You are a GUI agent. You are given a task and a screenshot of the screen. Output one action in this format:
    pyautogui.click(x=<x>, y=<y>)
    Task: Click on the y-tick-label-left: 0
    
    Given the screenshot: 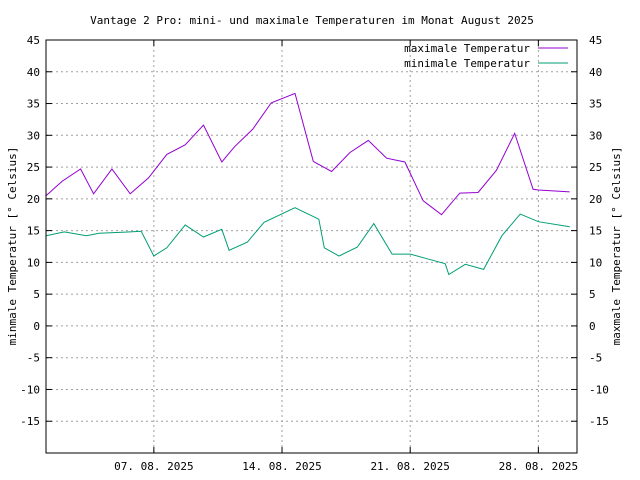 What is the action you would take?
    pyautogui.click(x=36, y=326)
    